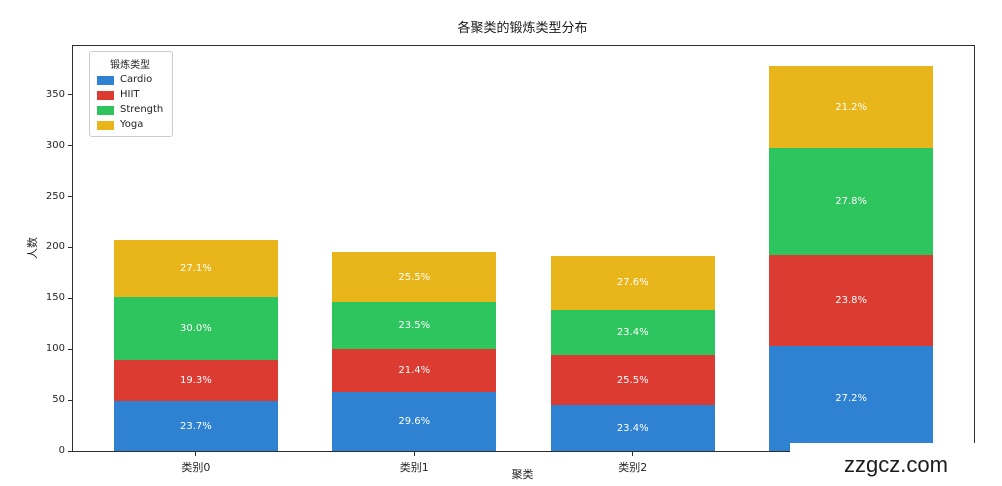 The height and width of the screenshot is (486, 1002). I want to click on x-tick-label: 类别0, so click(196, 467).